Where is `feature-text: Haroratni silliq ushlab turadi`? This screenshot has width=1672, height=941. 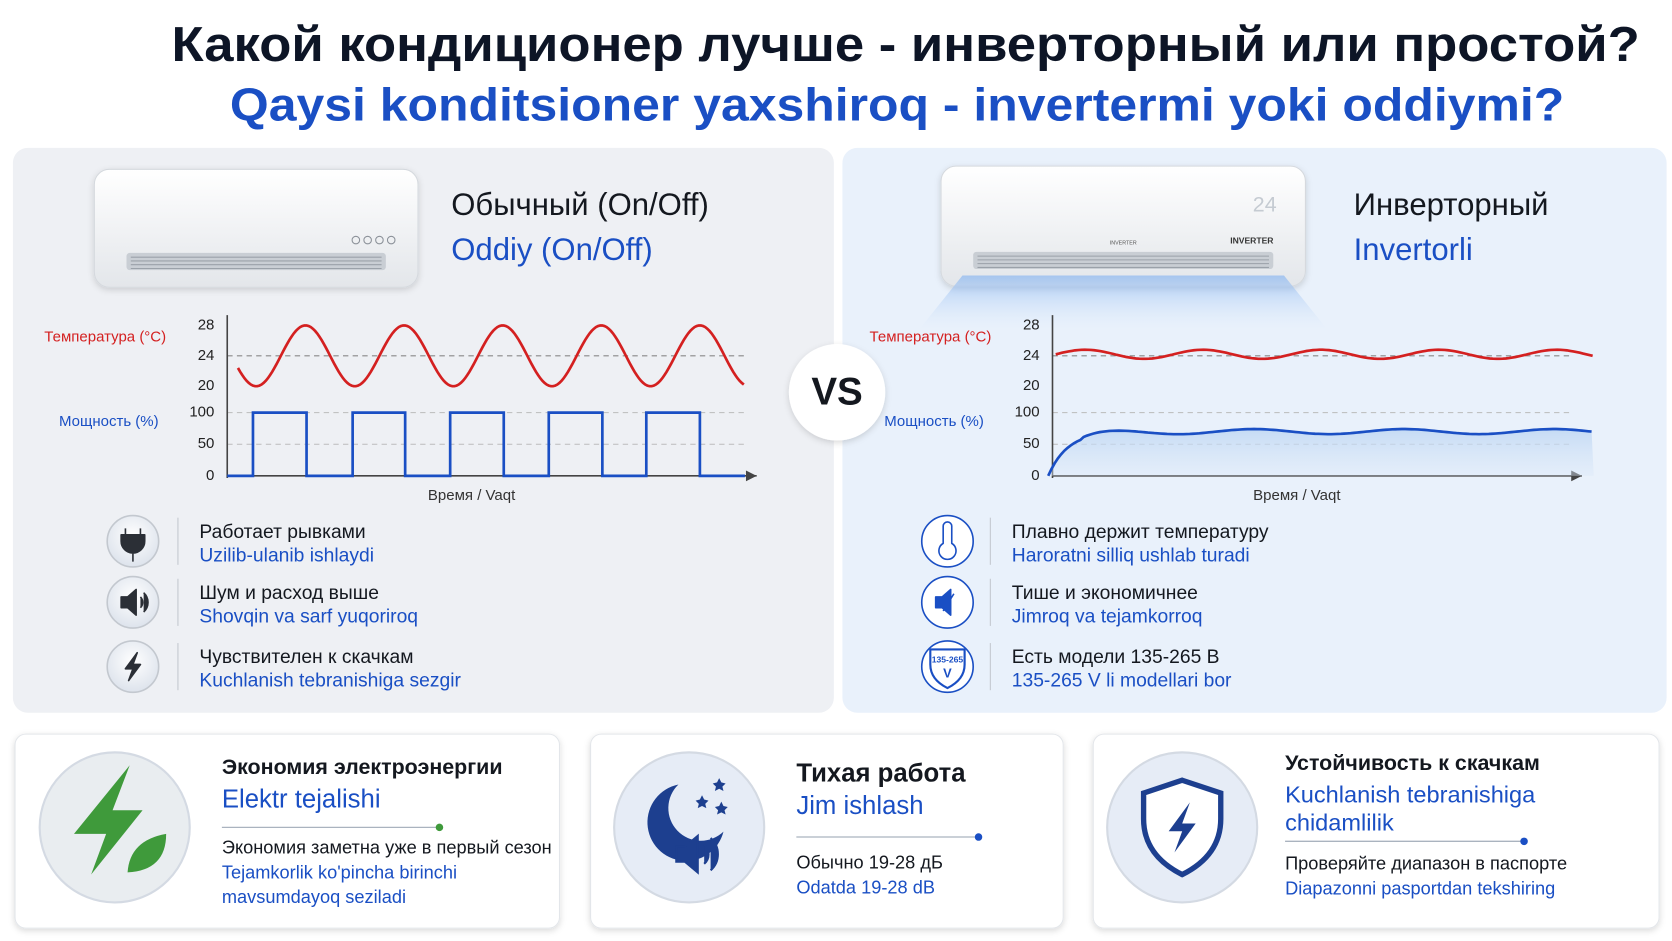 feature-text: Haroratni silliq ushlab turadi is located at coordinates (1131, 555).